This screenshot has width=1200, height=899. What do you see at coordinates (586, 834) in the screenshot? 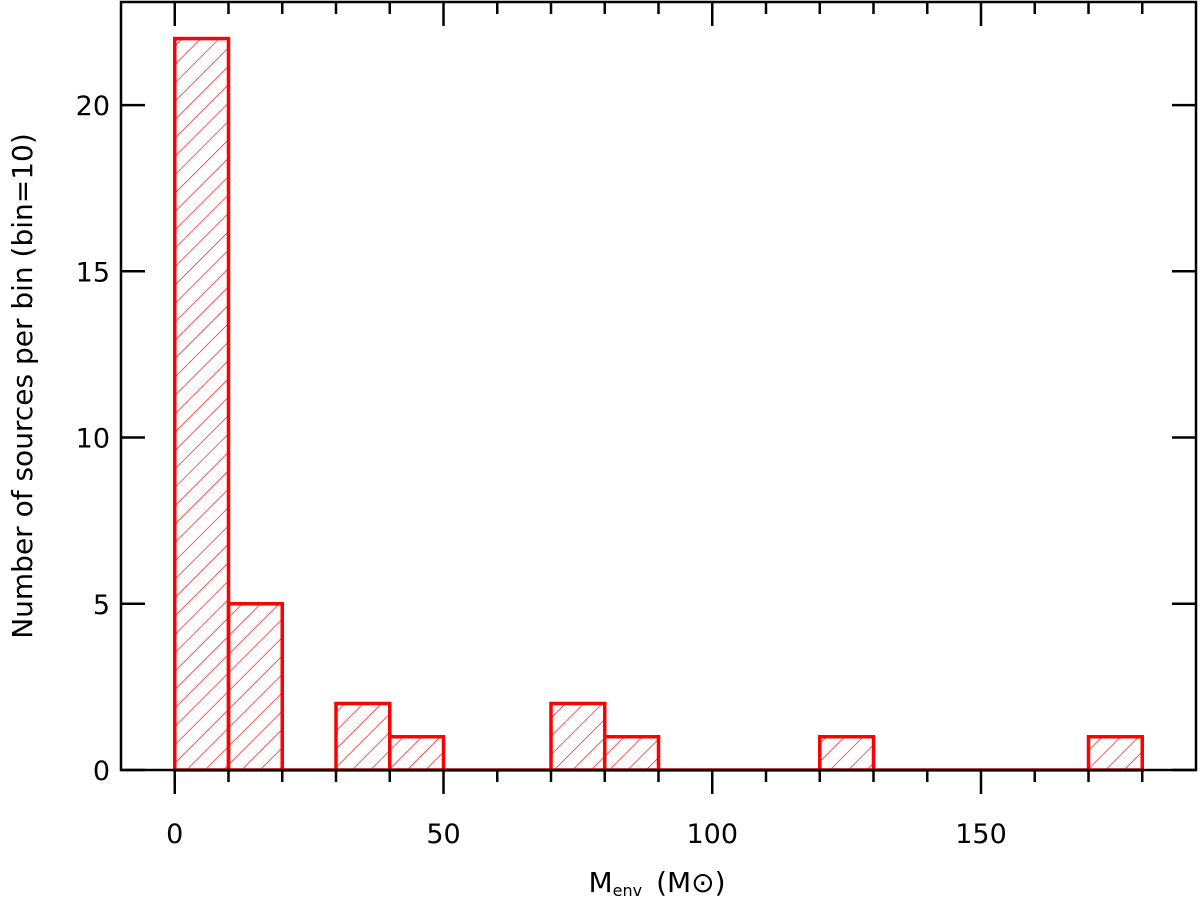
I see `x-tick-labels: 0 50 100 150` at bounding box center [586, 834].